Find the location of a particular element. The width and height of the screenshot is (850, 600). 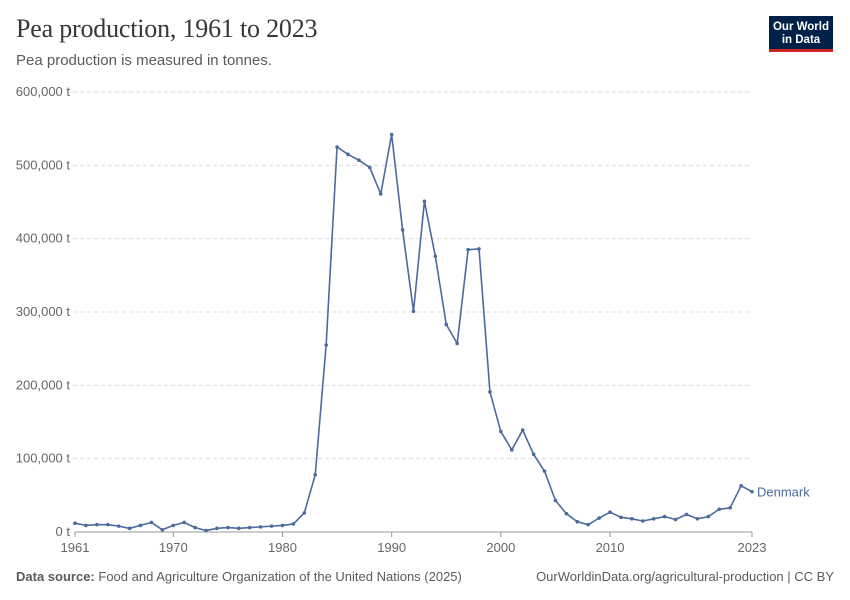

owid-logo: Our World in Data is located at coordinates (801, 34).